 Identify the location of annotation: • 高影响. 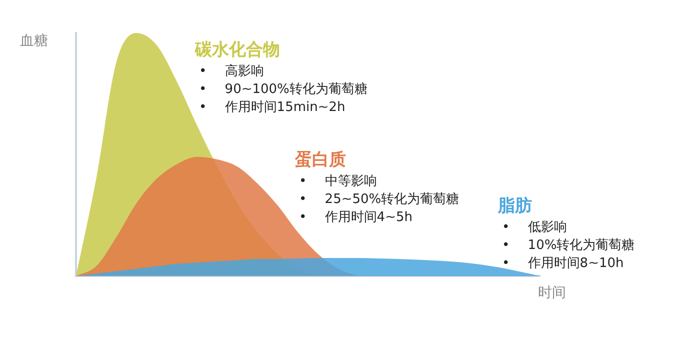
(232, 72).